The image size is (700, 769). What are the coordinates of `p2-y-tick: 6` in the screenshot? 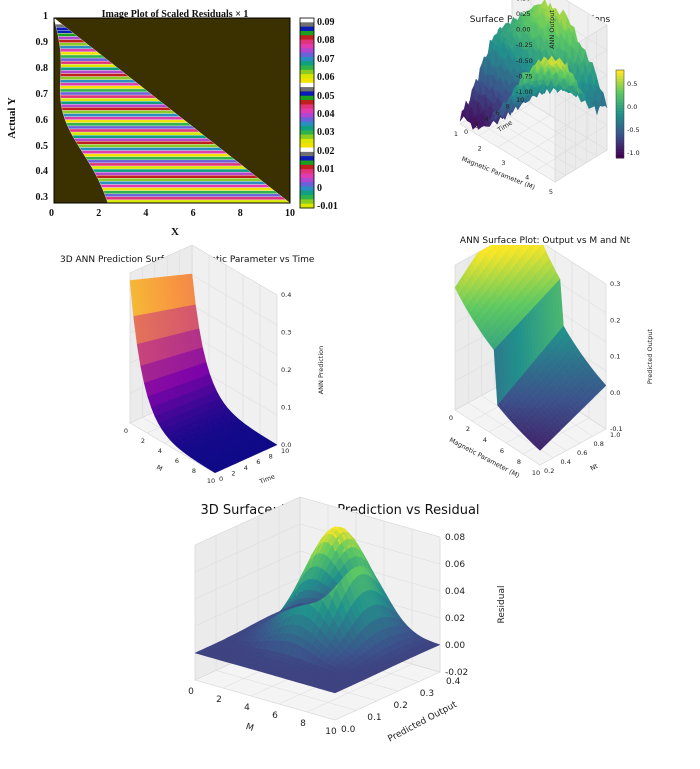 It's located at (497, 113).